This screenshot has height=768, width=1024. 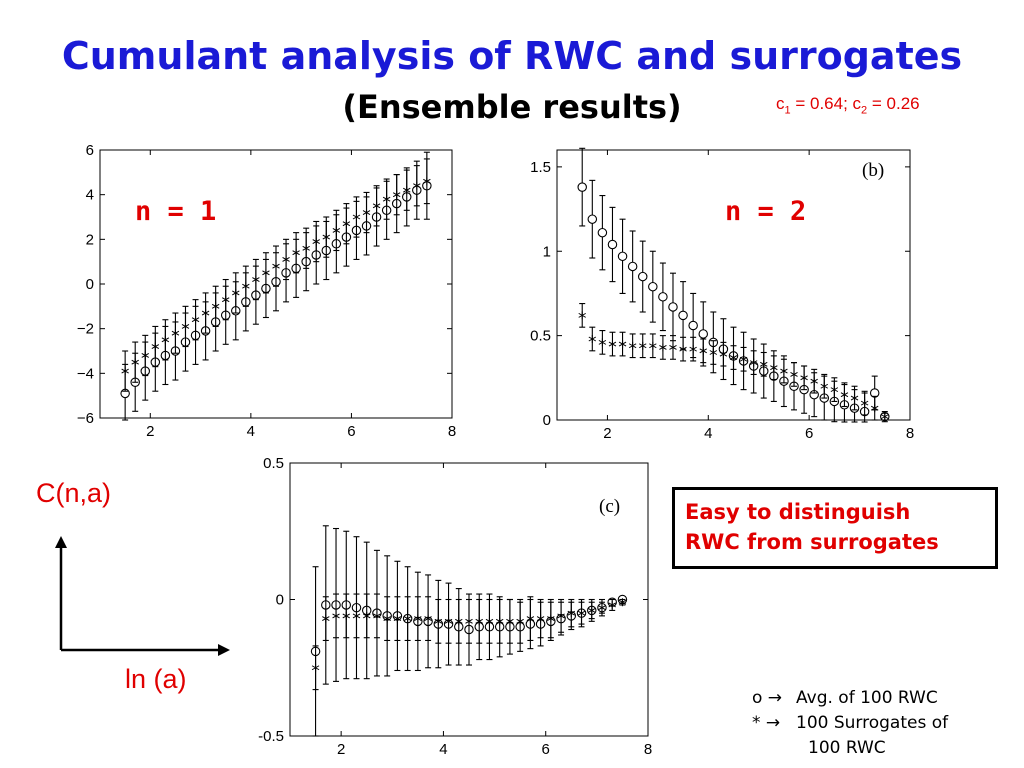 I want to click on plot-frame, so click(x=733, y=285).